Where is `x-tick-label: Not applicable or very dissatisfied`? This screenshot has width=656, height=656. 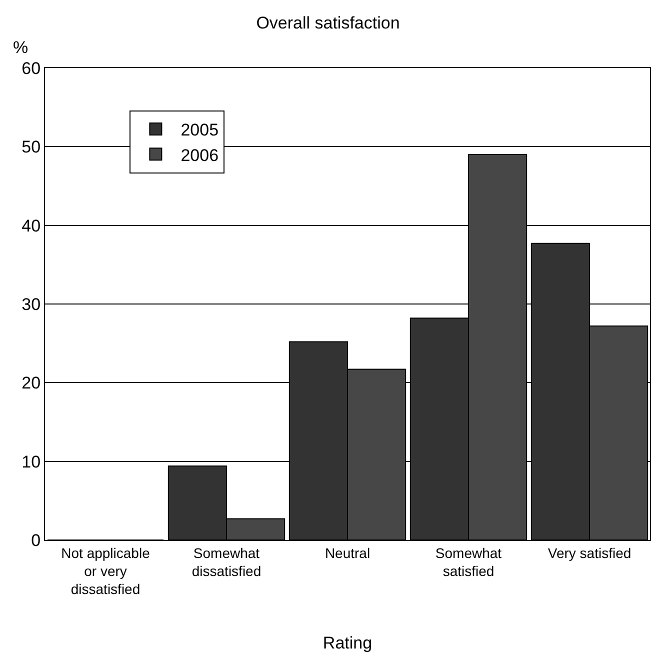 x-tick-label: Not applicable or very dissatisfied is located at coordinates (105, 571).